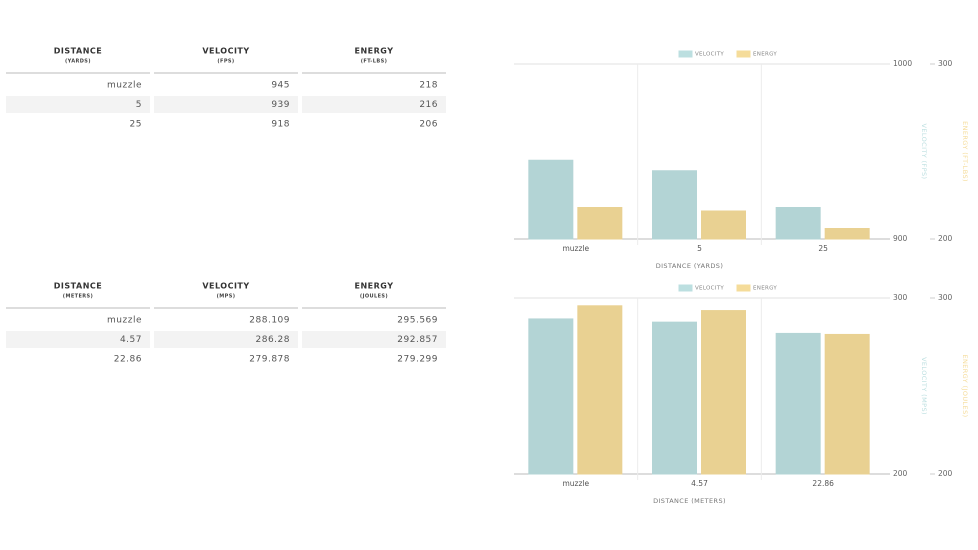 The image size is (978, 550). Describe the element at coordinates (699, 248) in the screenshot. I see `x-tick-label: 5` at that location.